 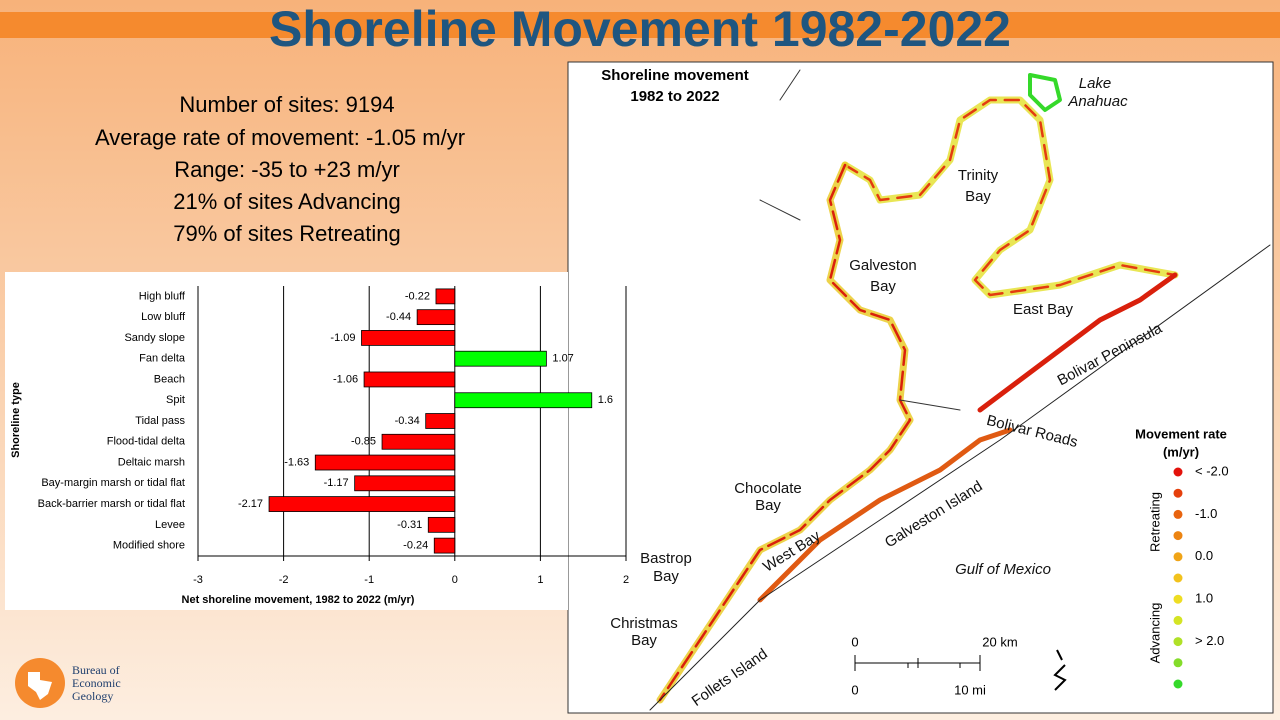 I want to click on y-tick-label: Sandy slope, so click(x=154, y=338).